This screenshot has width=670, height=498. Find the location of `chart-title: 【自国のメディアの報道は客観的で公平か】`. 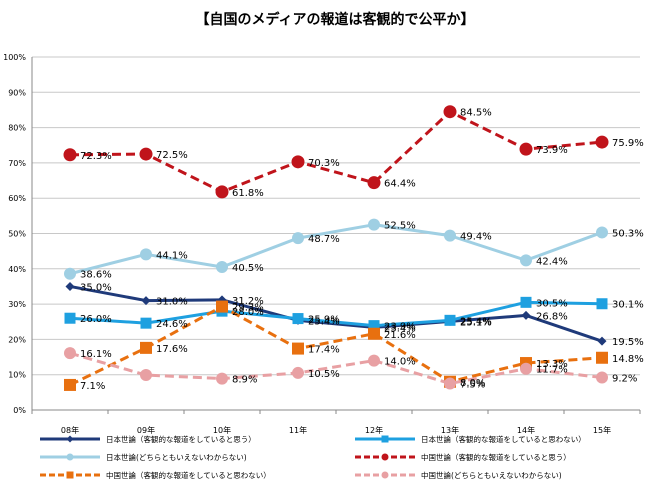

chart-title: 【自国のメディアの報道は客観的で公平か】 is located at coordinates (334, 19).